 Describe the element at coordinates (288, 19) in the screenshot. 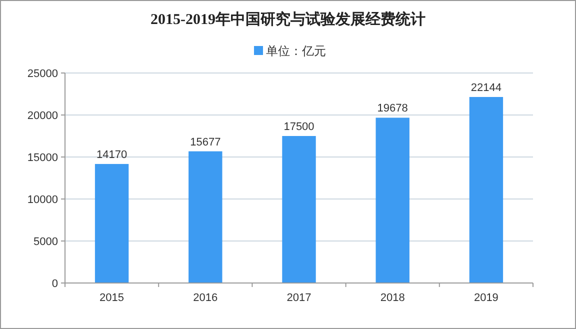

I see `chart-title: 2015-2019年中国研究与试验发展经费统计` at that location.